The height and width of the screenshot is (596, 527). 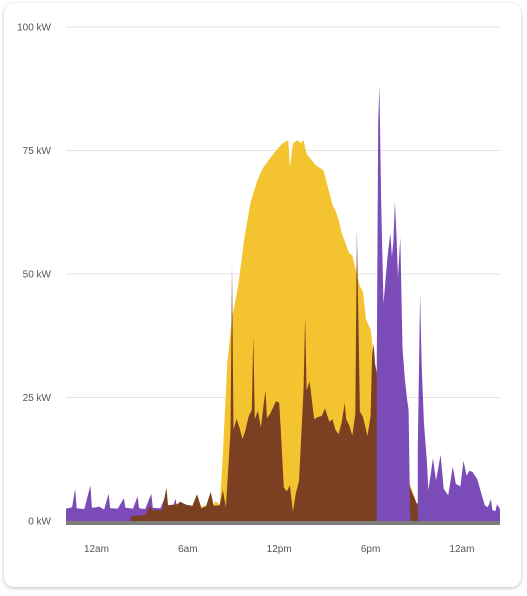 What do you see at coordinates (37, 398) in the screenshot?
I see `y-tick-label: 25 kW` at bounding box center [37, 398].